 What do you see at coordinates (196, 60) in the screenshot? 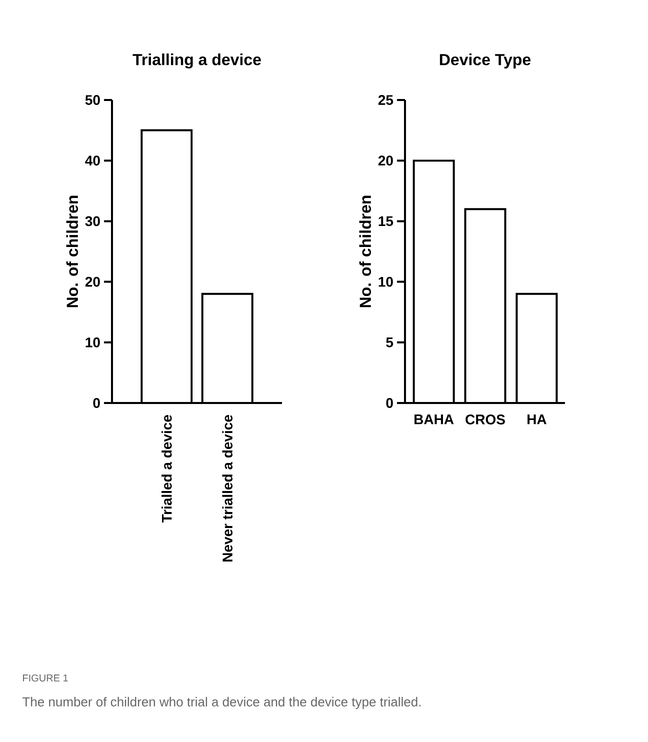
I see `chart-title: Trialling a device` at bounding box center [196, 60].